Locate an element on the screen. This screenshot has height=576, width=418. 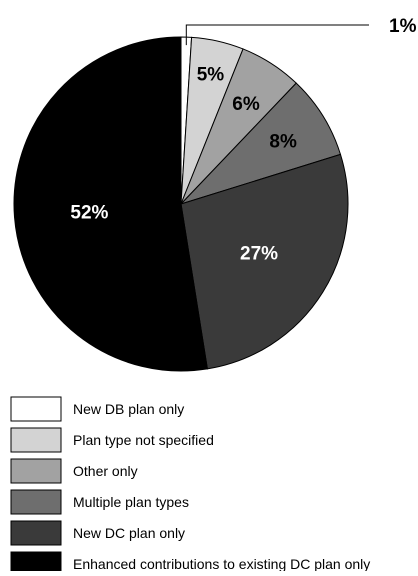
slice-value-label: 6% is located at coordinates (246, 104).